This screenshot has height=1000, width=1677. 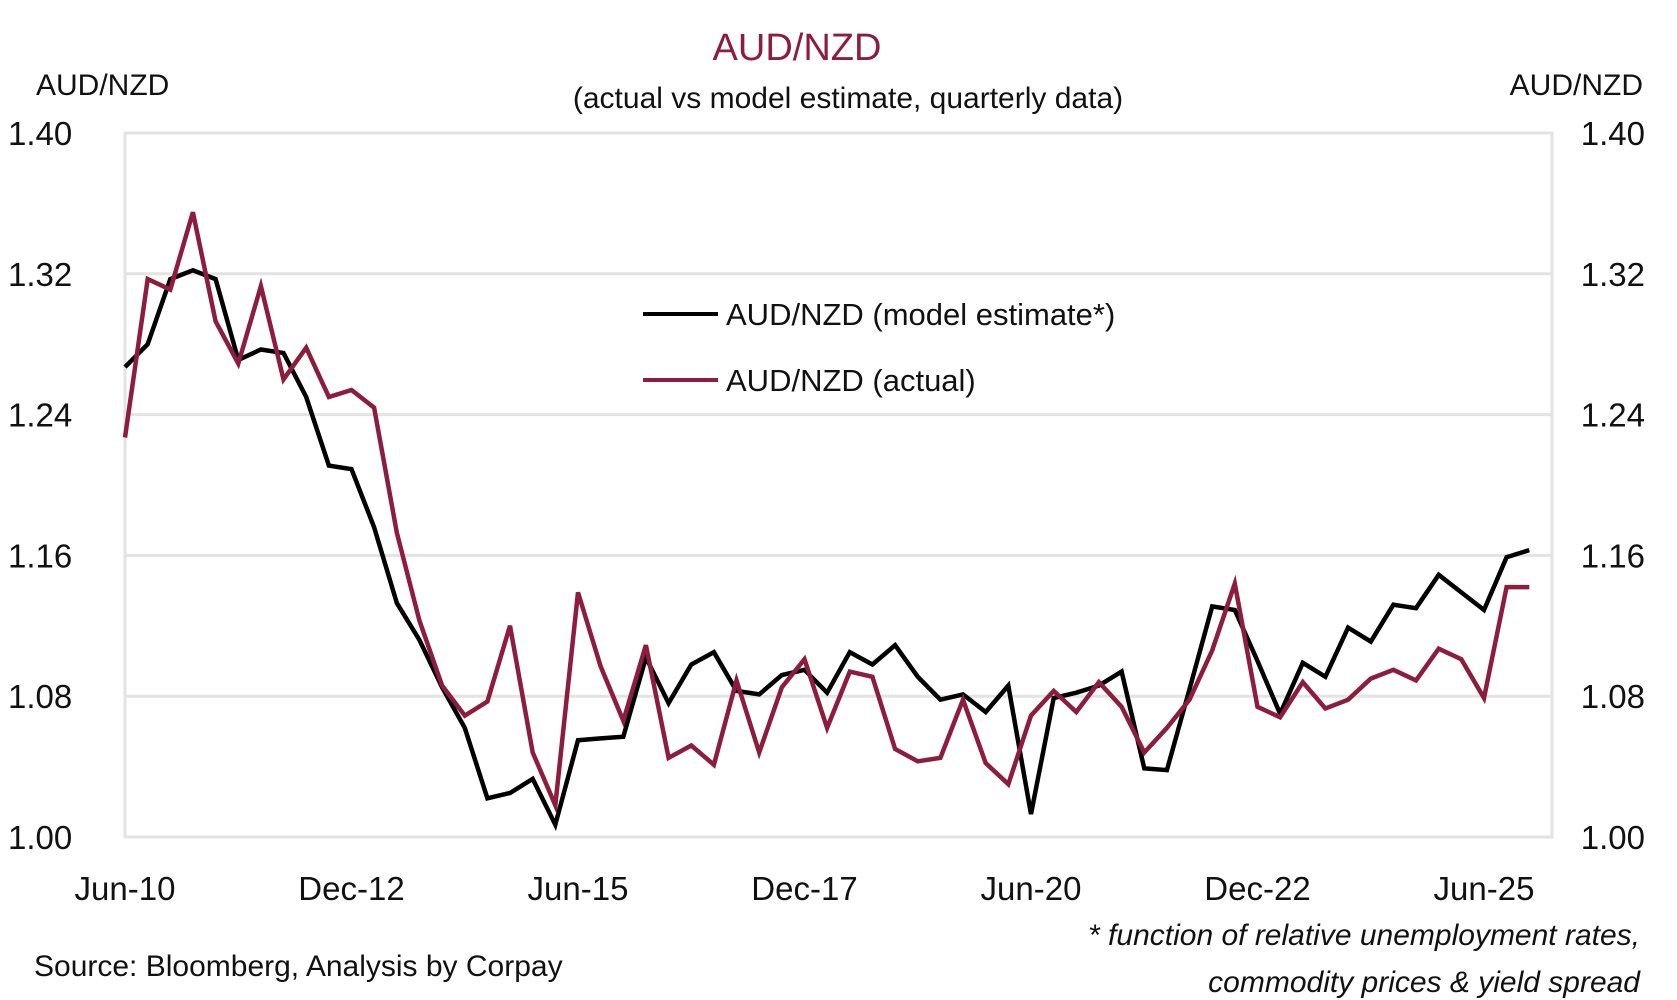 I want to click on y-tick-label-left: 1.24, so click(x=40, y=415).